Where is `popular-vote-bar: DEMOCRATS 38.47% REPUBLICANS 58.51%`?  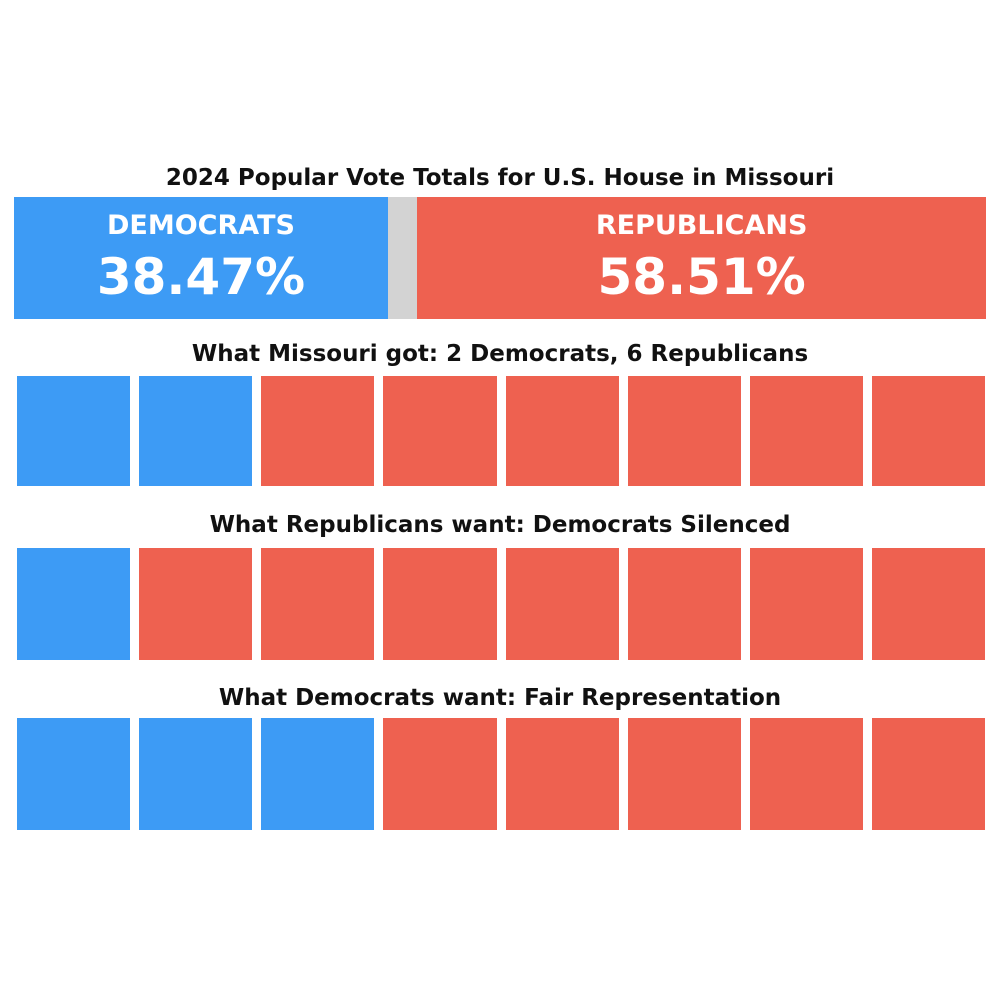
popular-vote-bar: DEMOCRATS 38.47% REPUBLICANS 58.51% is located at coordinates (500, 258).